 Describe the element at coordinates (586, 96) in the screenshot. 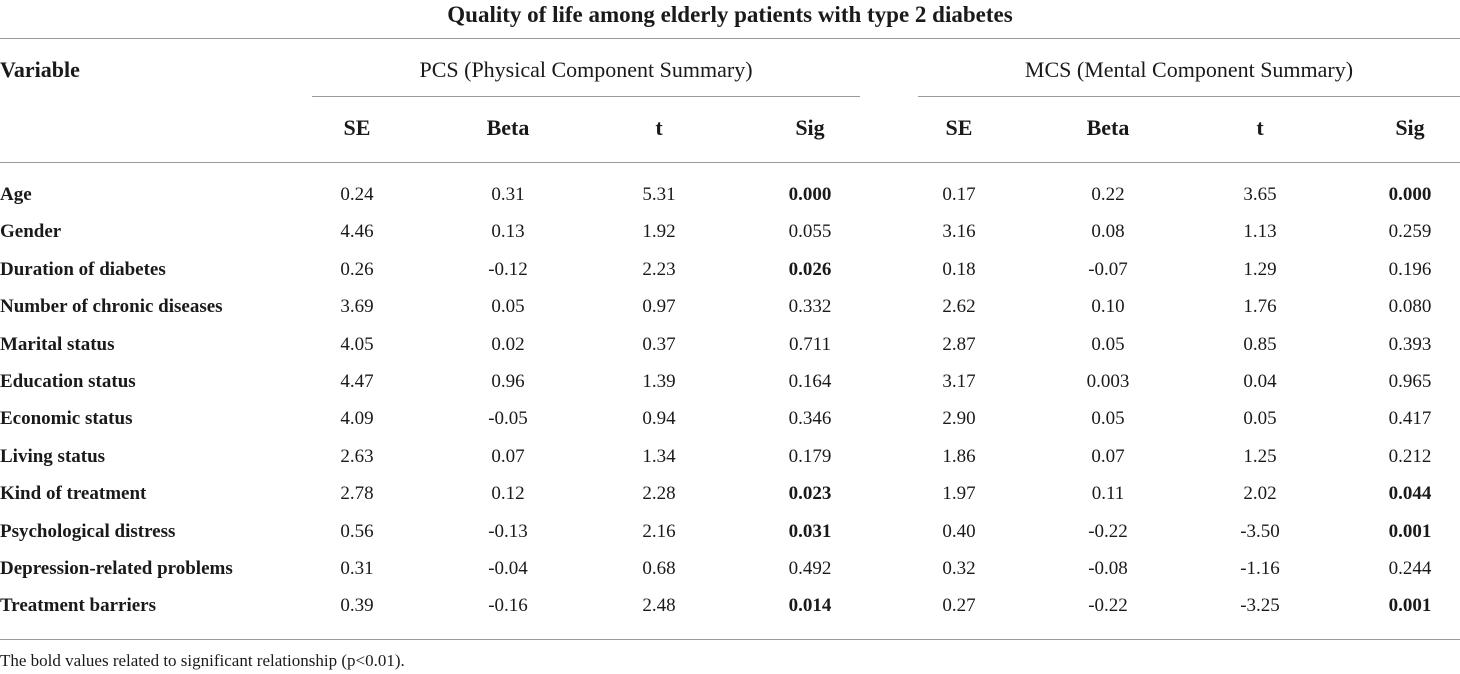

I see `pcs-group-rule` at that location.